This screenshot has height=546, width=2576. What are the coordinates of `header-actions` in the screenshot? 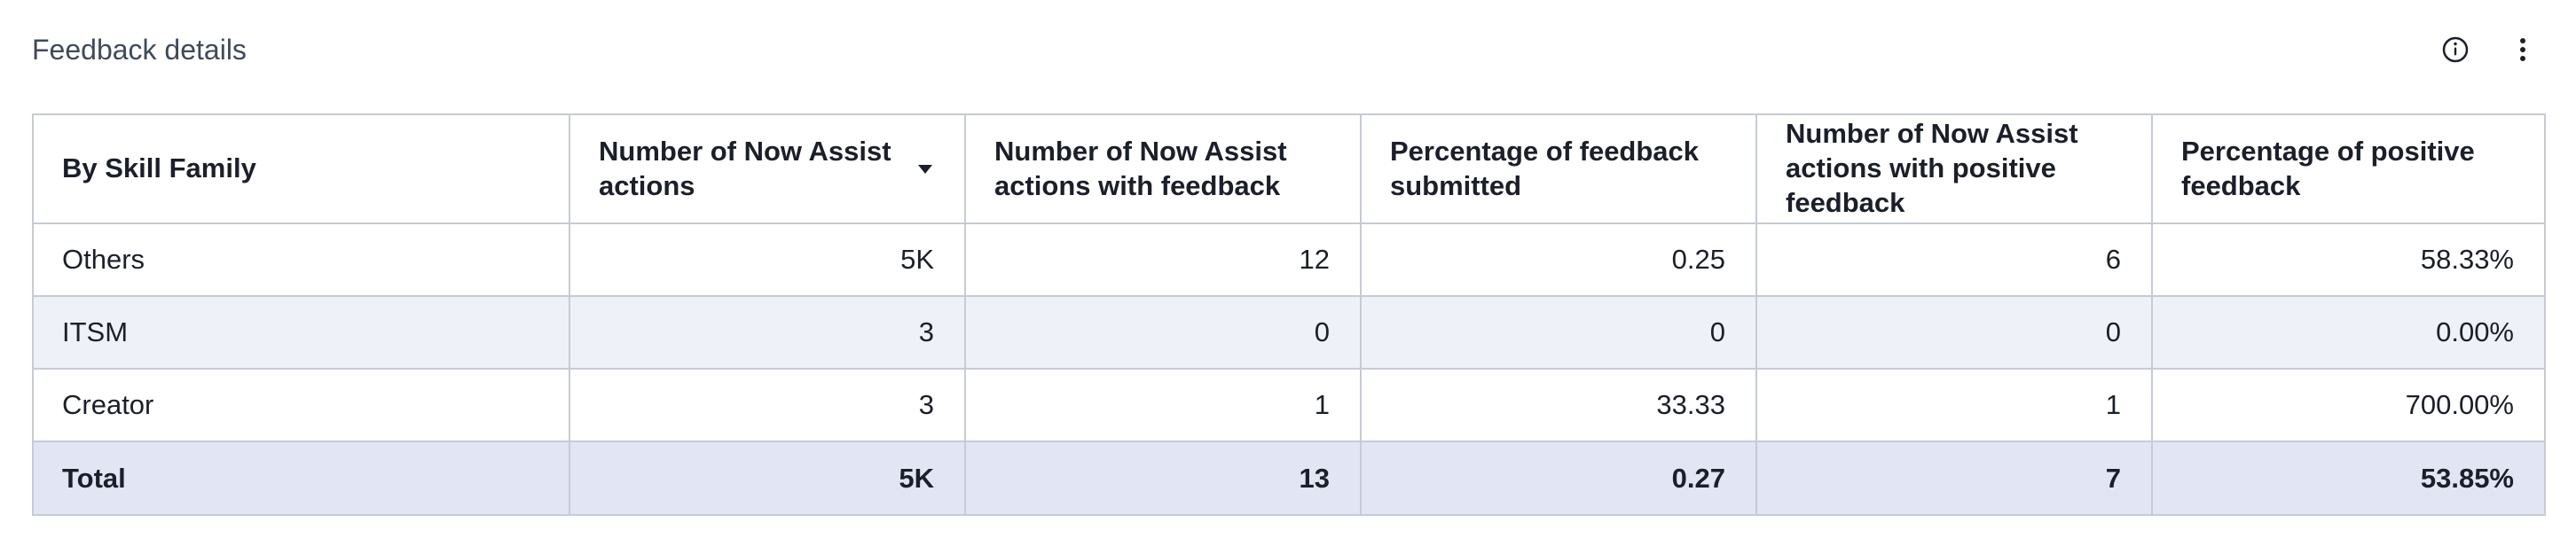 It's located at (2489, 50).